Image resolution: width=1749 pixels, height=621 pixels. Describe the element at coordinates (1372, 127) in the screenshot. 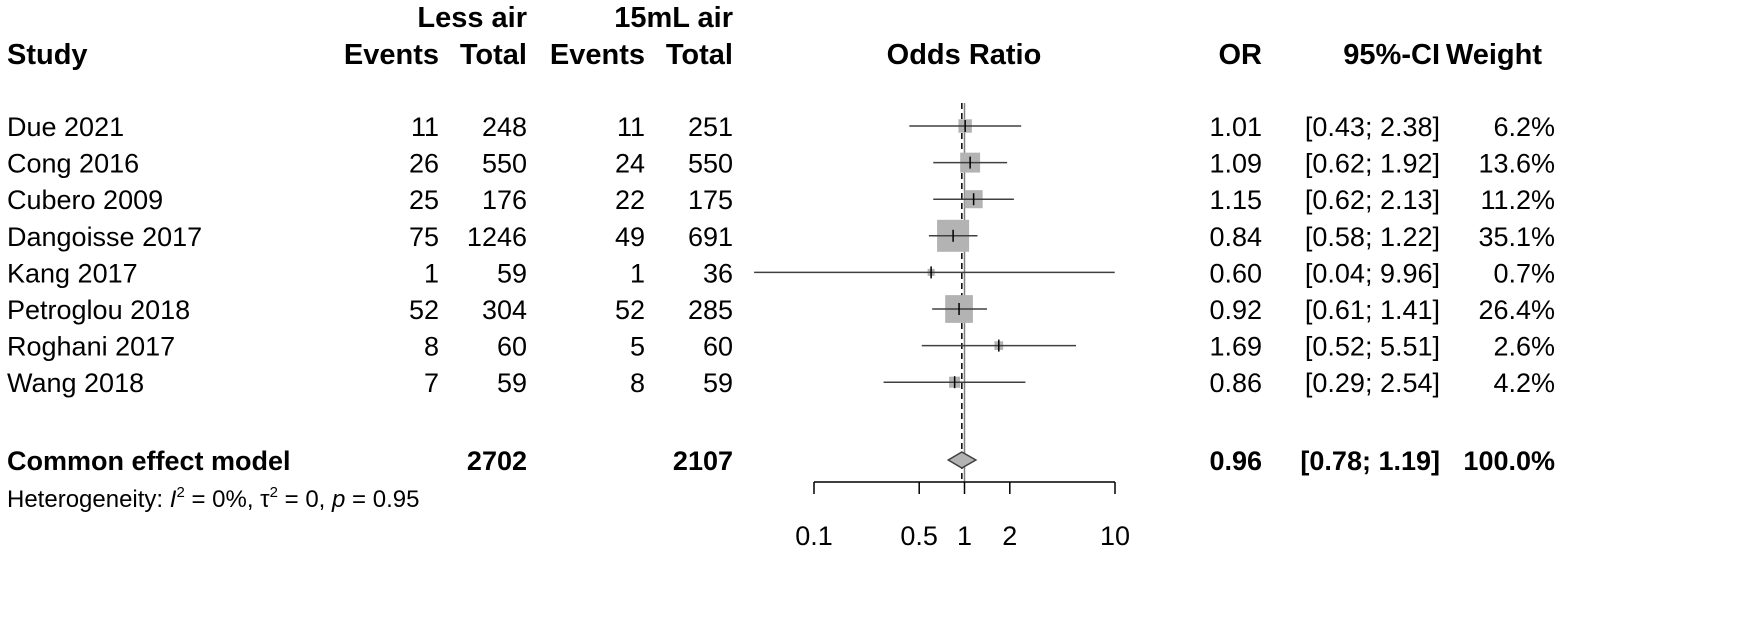

I see `study-ci: [0.43; 2.38]` at that location.